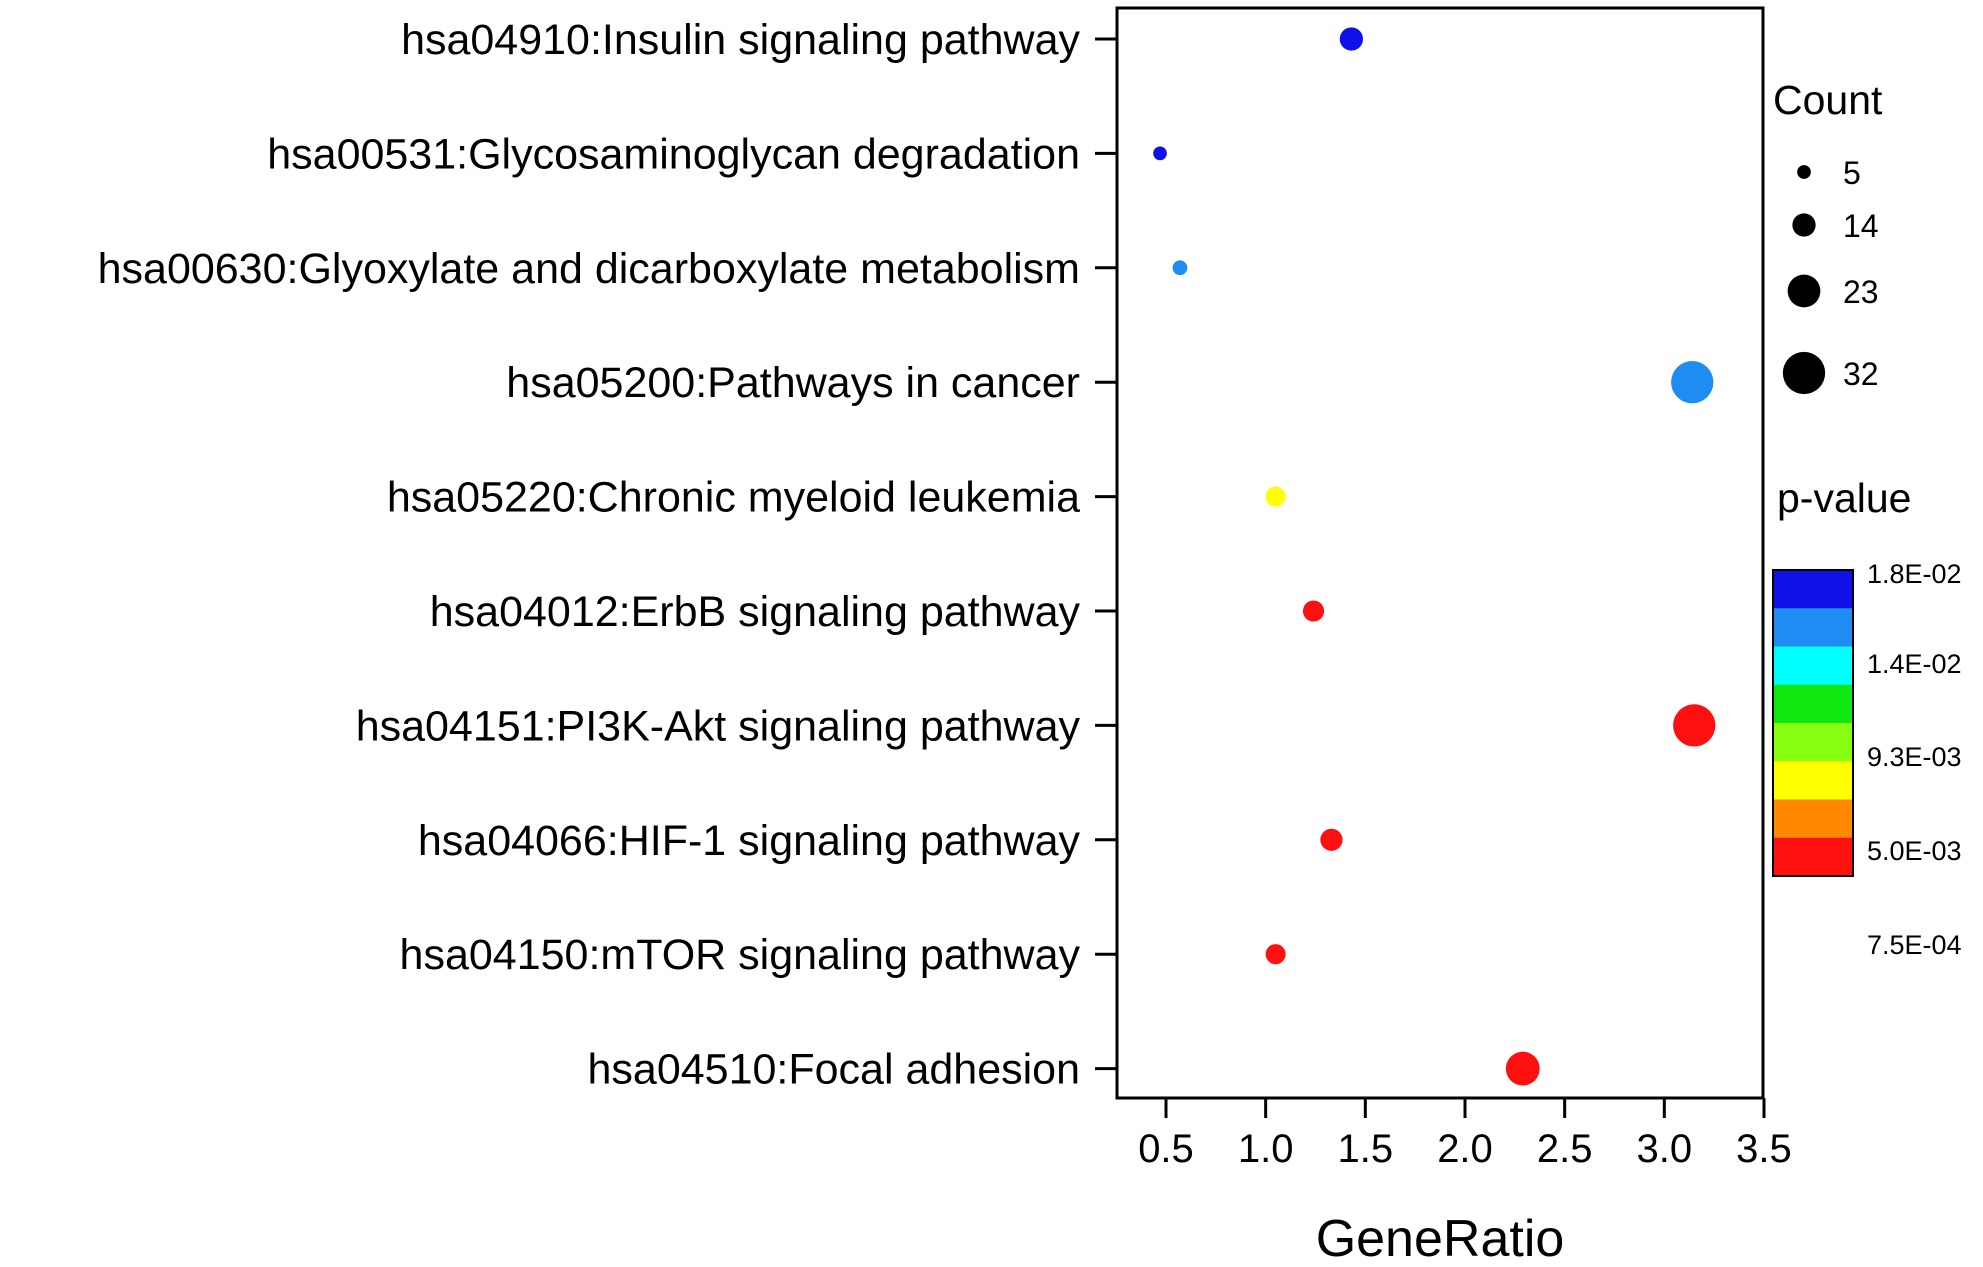  What do you see at coordinates (1465, 1149) in the screenshot?
I see `x-tick-label: 2.0` at bounding box center [1465, 1149].